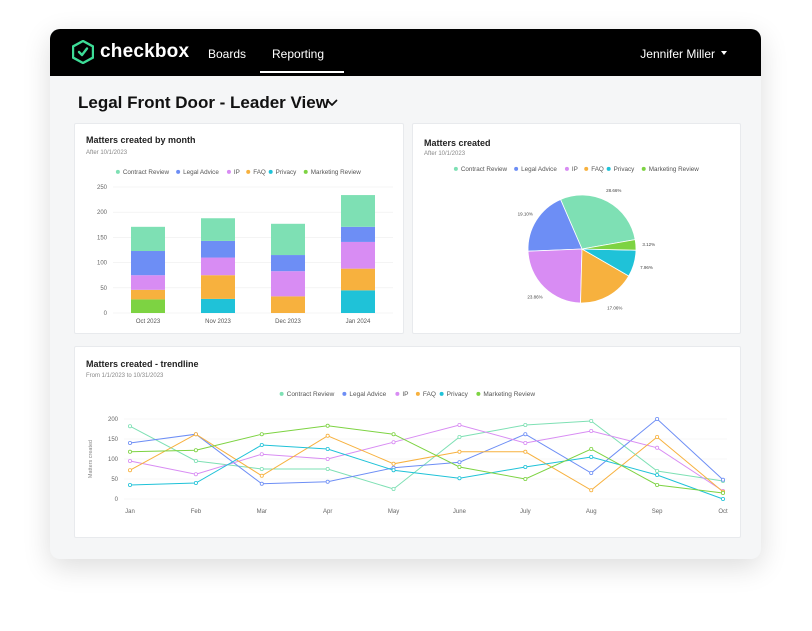 The image size is (812, 631). I want to click on point-marketing-review-oct, so click(723, 492).